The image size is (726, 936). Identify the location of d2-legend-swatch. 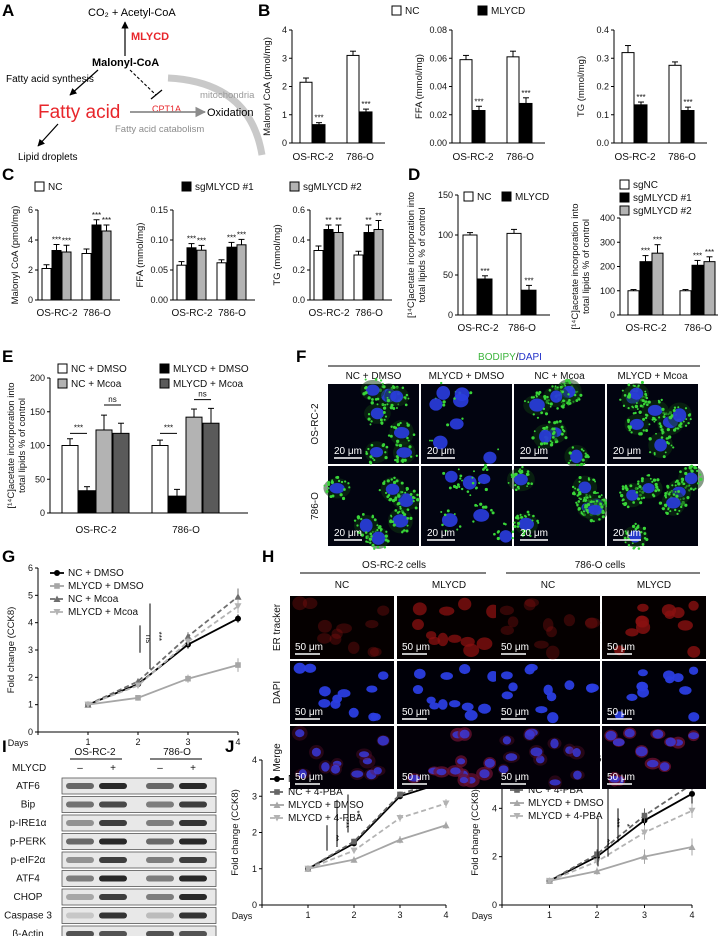
(624, 184).